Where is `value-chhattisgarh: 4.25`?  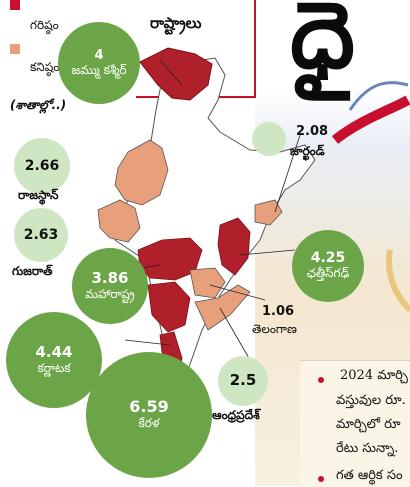 value-chhattisgarh: 4.25 is located at coordinates (328, 258).